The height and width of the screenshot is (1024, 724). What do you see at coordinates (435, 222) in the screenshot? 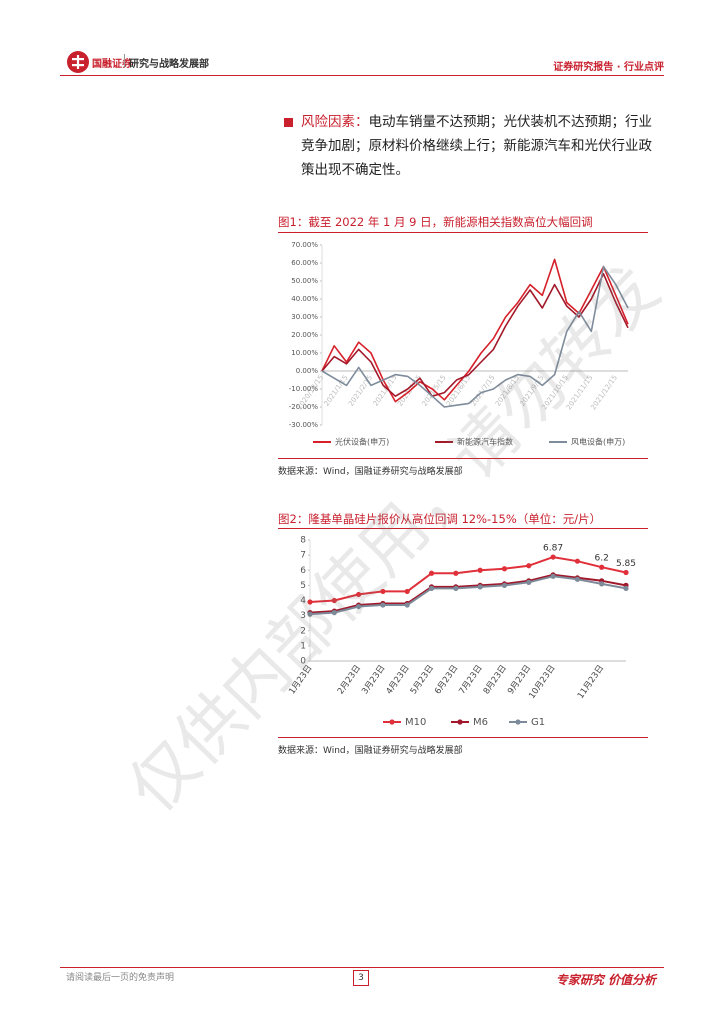
I see `figure-title: 图1：截至 2022 年 1 月 9 日，新能源相关指数高位大幅回调` at bounding box center [435, 222].